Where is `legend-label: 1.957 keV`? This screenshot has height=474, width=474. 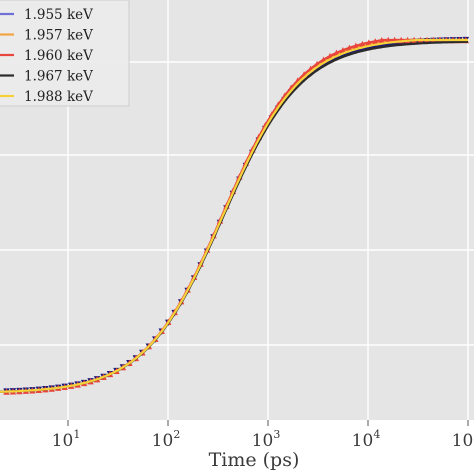
legend-label: 1.957 keV is located at coordinates (58, 36).